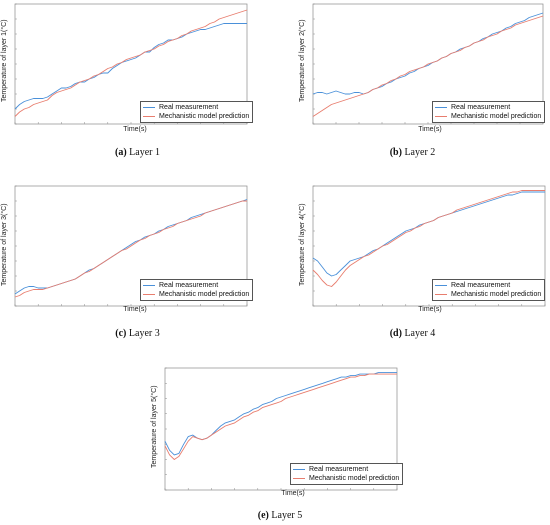 The height and width of the screenshot is (525, 550). I want to click on y-axis-label: Temperature of layer 4(°C), so click(302, 244).